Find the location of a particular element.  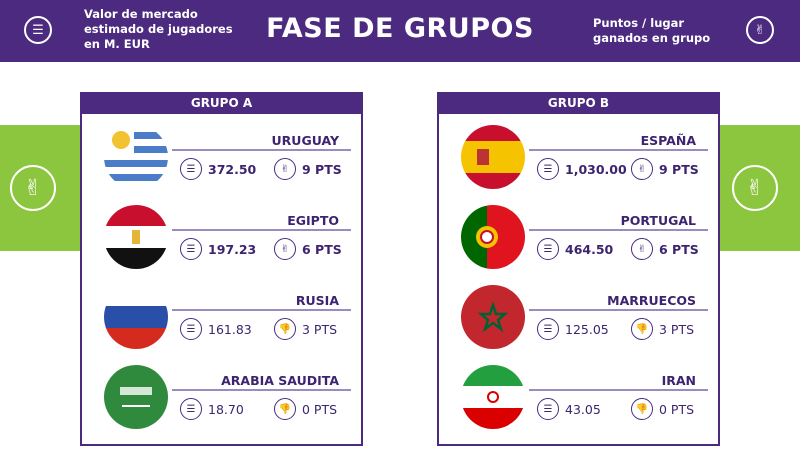

team-name: RUSIA is located at coordinates (317, 300).